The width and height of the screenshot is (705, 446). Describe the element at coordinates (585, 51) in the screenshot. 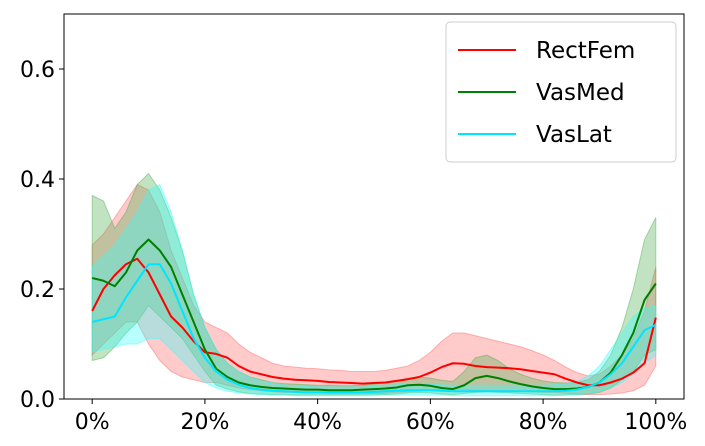

I see `legend-label-rectfem: RectFem` at that location.